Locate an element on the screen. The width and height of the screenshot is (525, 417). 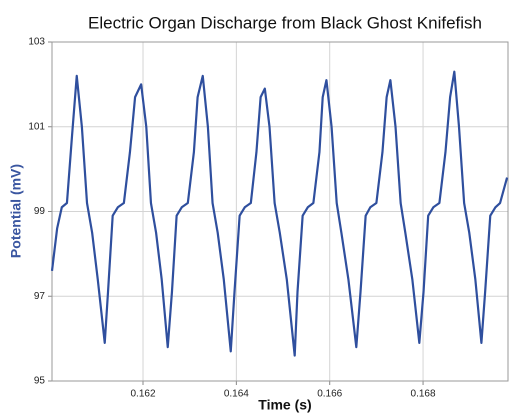
x-tick-label: 0.166 is located at coordinates (329, 394).